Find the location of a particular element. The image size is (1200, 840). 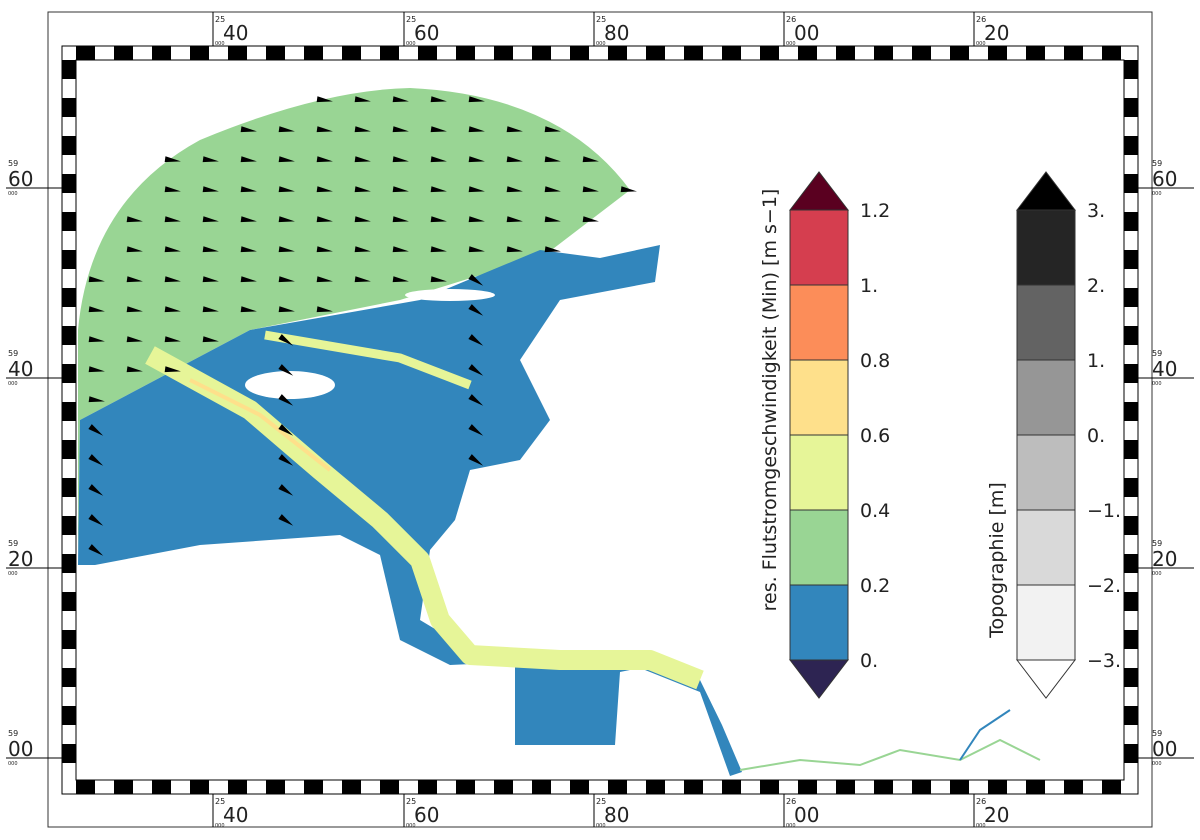

colorbar-tick-label: 0.8 is located at coordinates (875, 361).